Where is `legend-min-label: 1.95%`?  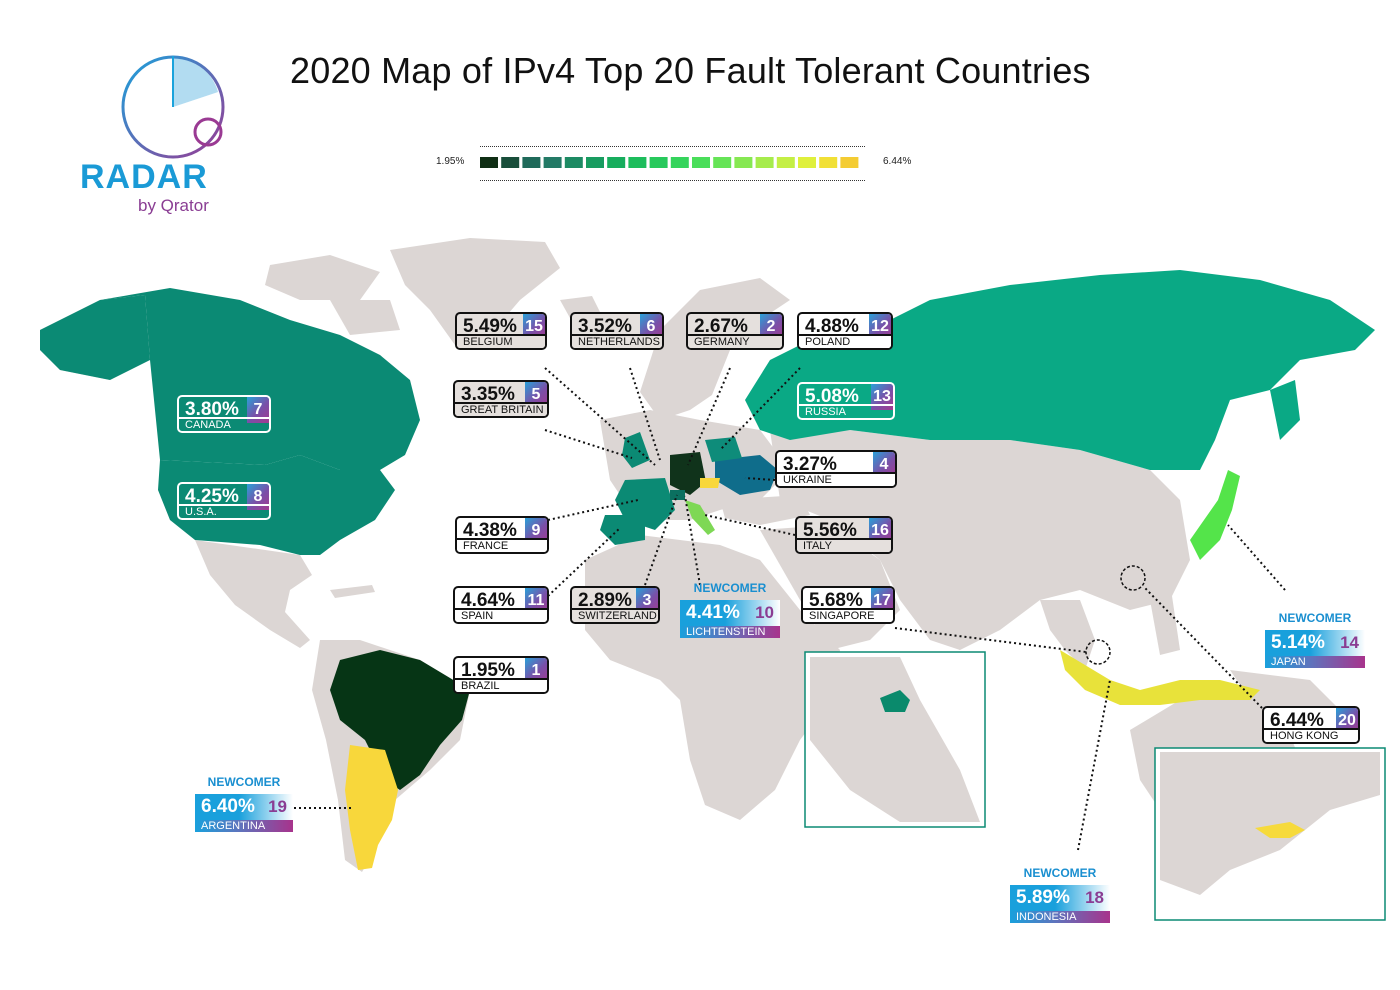
legend-min-label: 1.95% is located at coordinates (450, 161).